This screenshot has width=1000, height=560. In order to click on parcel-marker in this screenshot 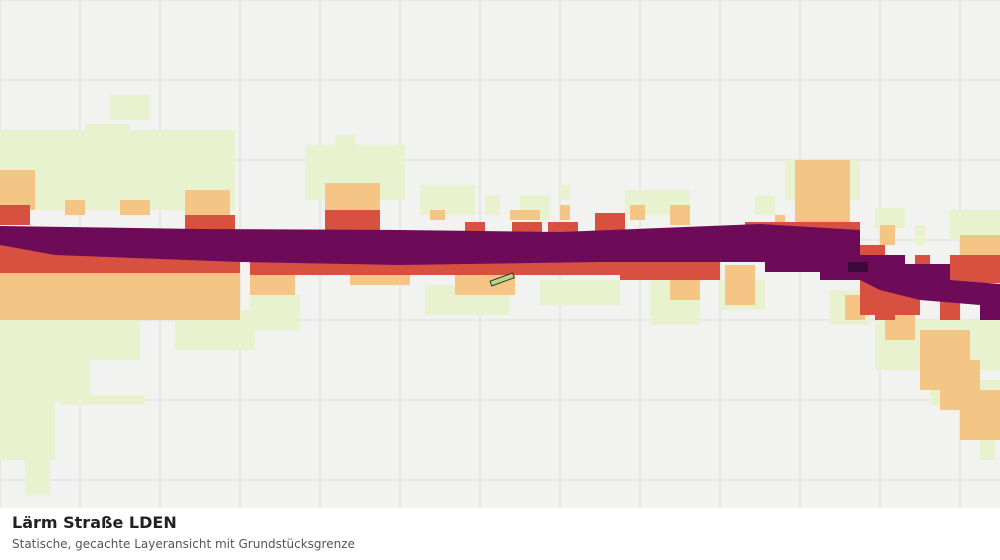, I will do `click(502, 279)`.